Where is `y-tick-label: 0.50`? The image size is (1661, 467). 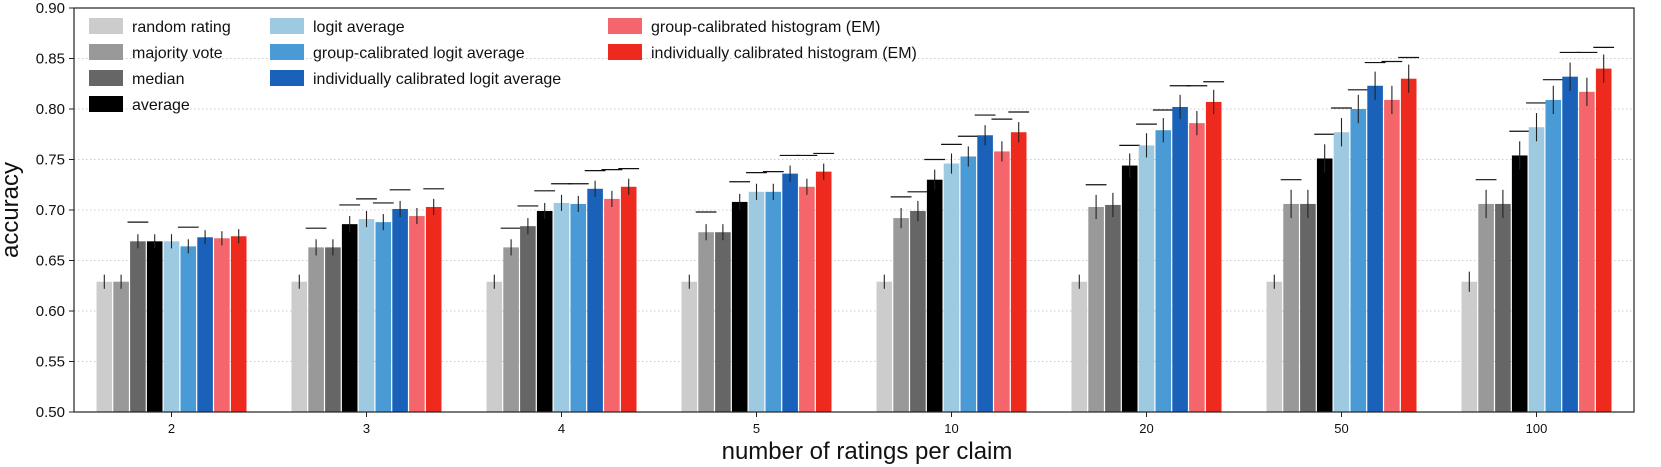 y-tick-label: 0.50 is located at coordinates (50, 412).